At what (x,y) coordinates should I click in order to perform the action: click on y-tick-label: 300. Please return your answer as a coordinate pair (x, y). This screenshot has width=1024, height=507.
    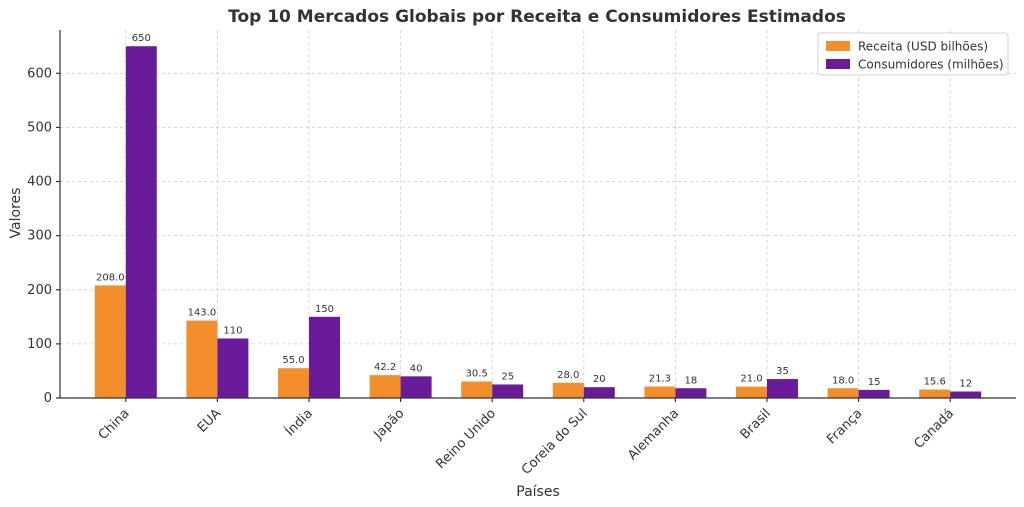
    Looking at the image, I should click on (39, 236).